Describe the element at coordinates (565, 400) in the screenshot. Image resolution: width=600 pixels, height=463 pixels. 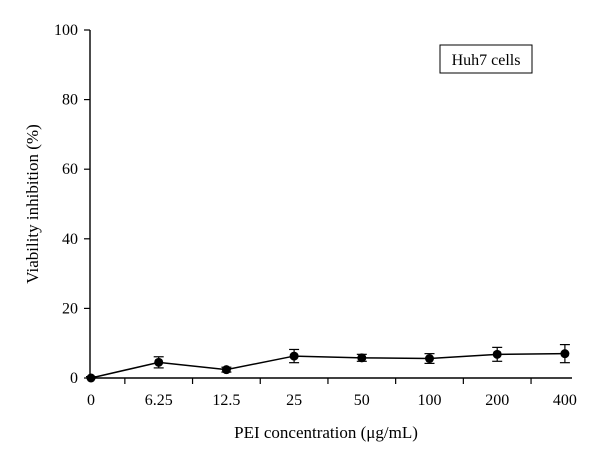
I see `x-tick-label: 400` at that location.